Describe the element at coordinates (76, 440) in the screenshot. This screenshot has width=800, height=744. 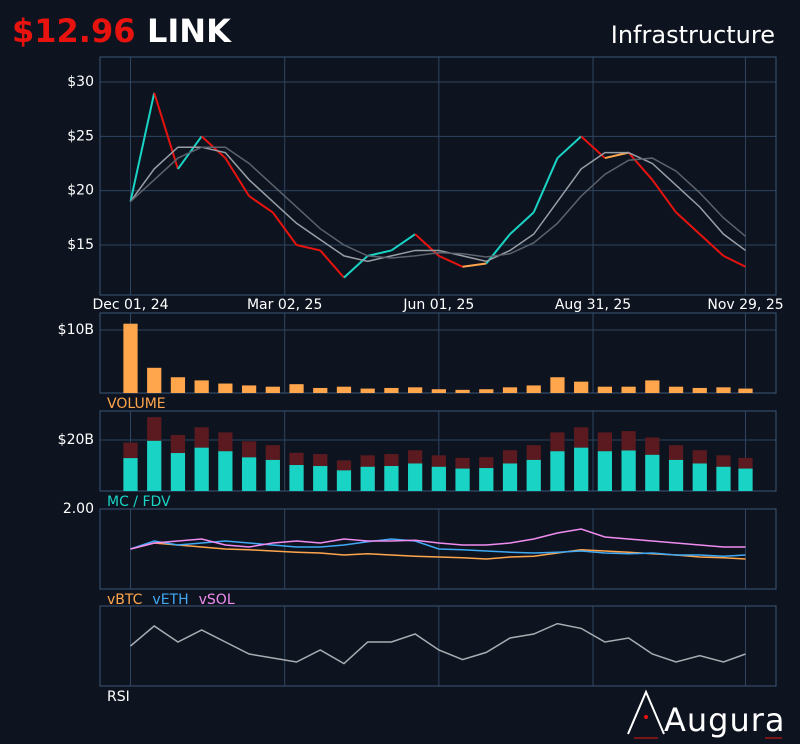
I see `y-tick-label: $20B` at that location.